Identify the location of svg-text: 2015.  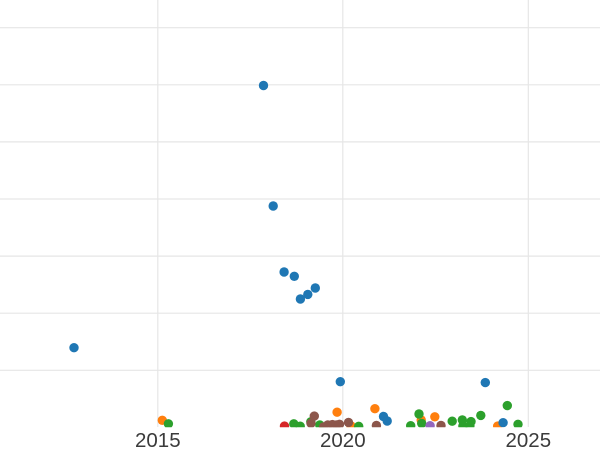
(158, 439).